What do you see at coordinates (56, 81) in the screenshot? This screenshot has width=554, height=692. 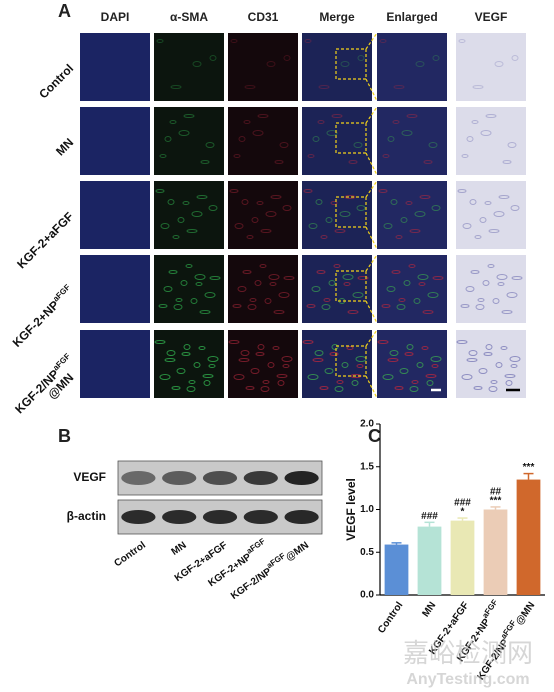 I see `label-part: Control` at bounding box center [56, 81].